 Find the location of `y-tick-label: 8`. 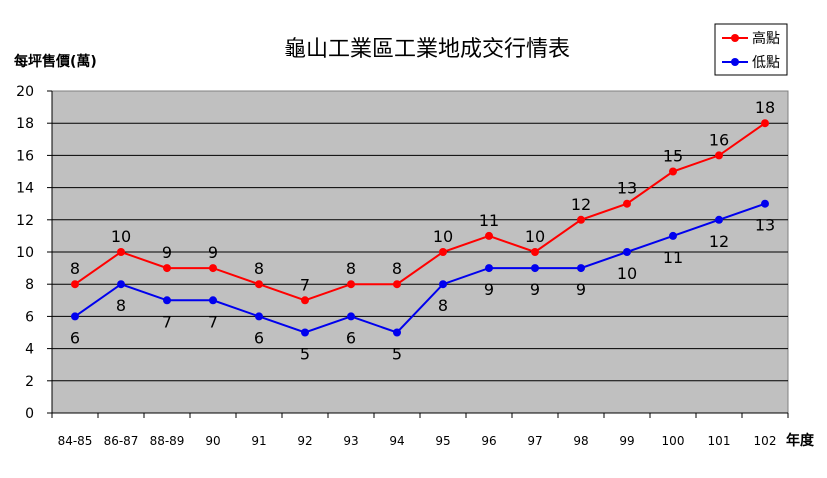

y-tick-label: 8 is located at coordinates (29, 285).